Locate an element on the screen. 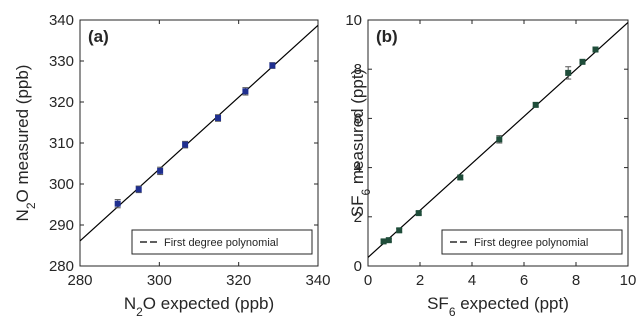  y-tick-label-a: 330 is located at coordinates (61, 61).